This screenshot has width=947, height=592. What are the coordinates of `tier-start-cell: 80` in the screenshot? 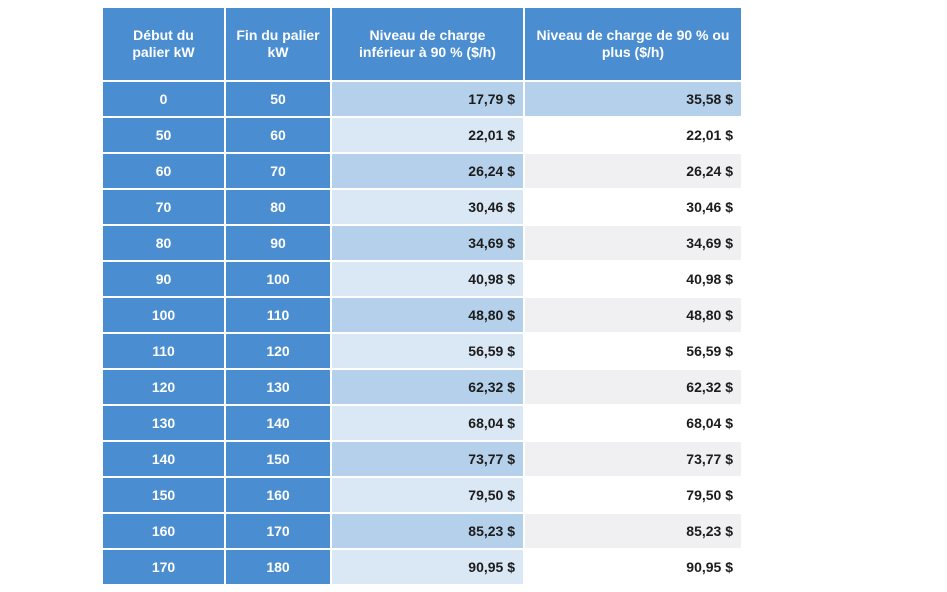 It's located at (164, 244).